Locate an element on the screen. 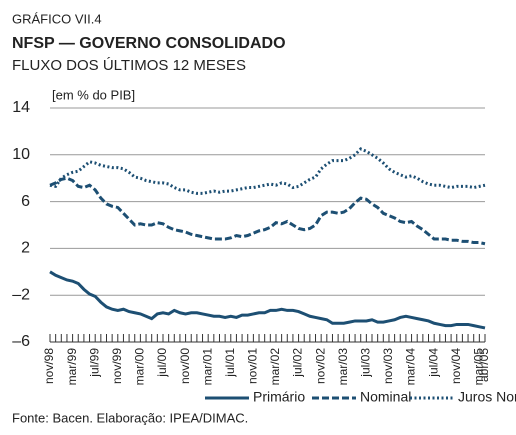 The width and height of the screenshot is (516, 435). x-tick-label: nov/04 is located at coordinates (456, 366).